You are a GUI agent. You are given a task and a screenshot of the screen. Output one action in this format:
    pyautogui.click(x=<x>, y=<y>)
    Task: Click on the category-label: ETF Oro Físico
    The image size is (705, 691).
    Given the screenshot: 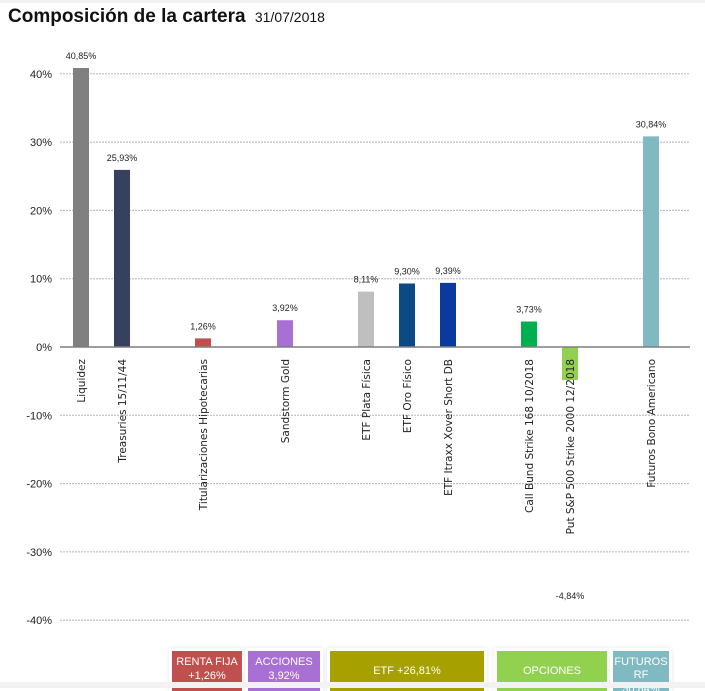 What is the action you would take?
    pyautogui.click(x=408, y=396)
    